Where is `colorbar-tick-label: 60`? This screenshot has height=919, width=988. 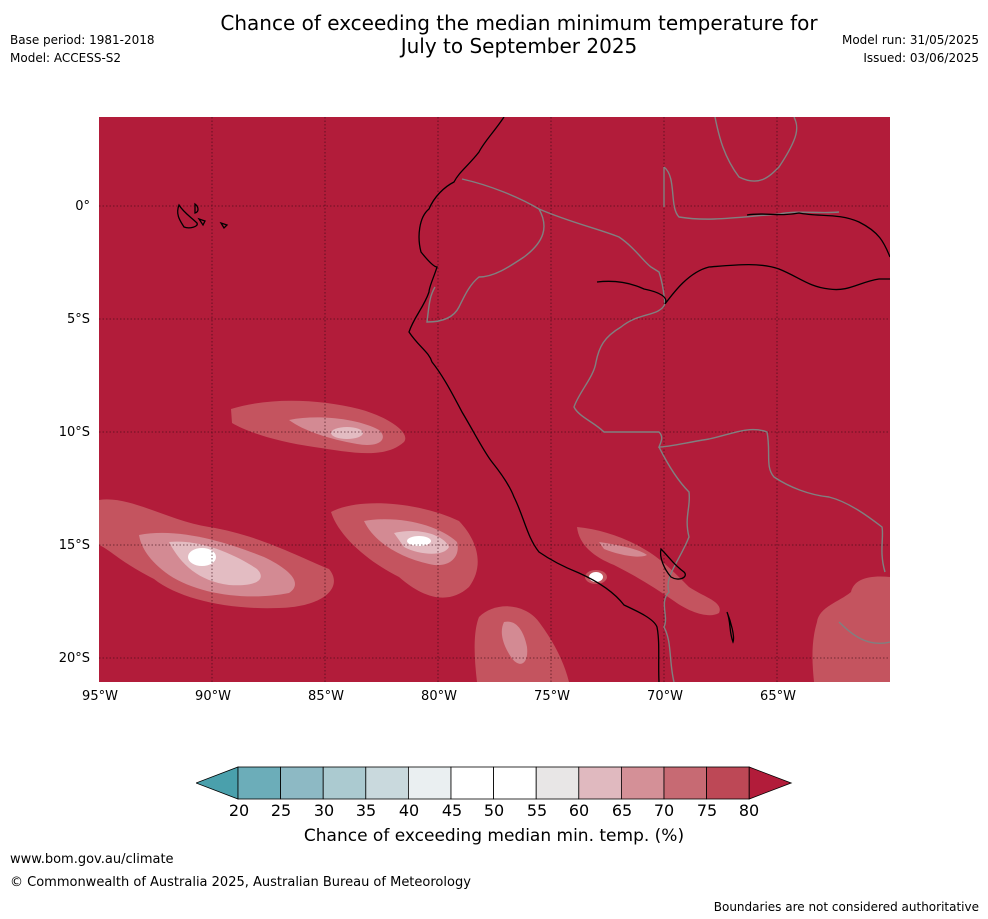
colorbar-tick-label: 60 is located at coordinates (579, 810).